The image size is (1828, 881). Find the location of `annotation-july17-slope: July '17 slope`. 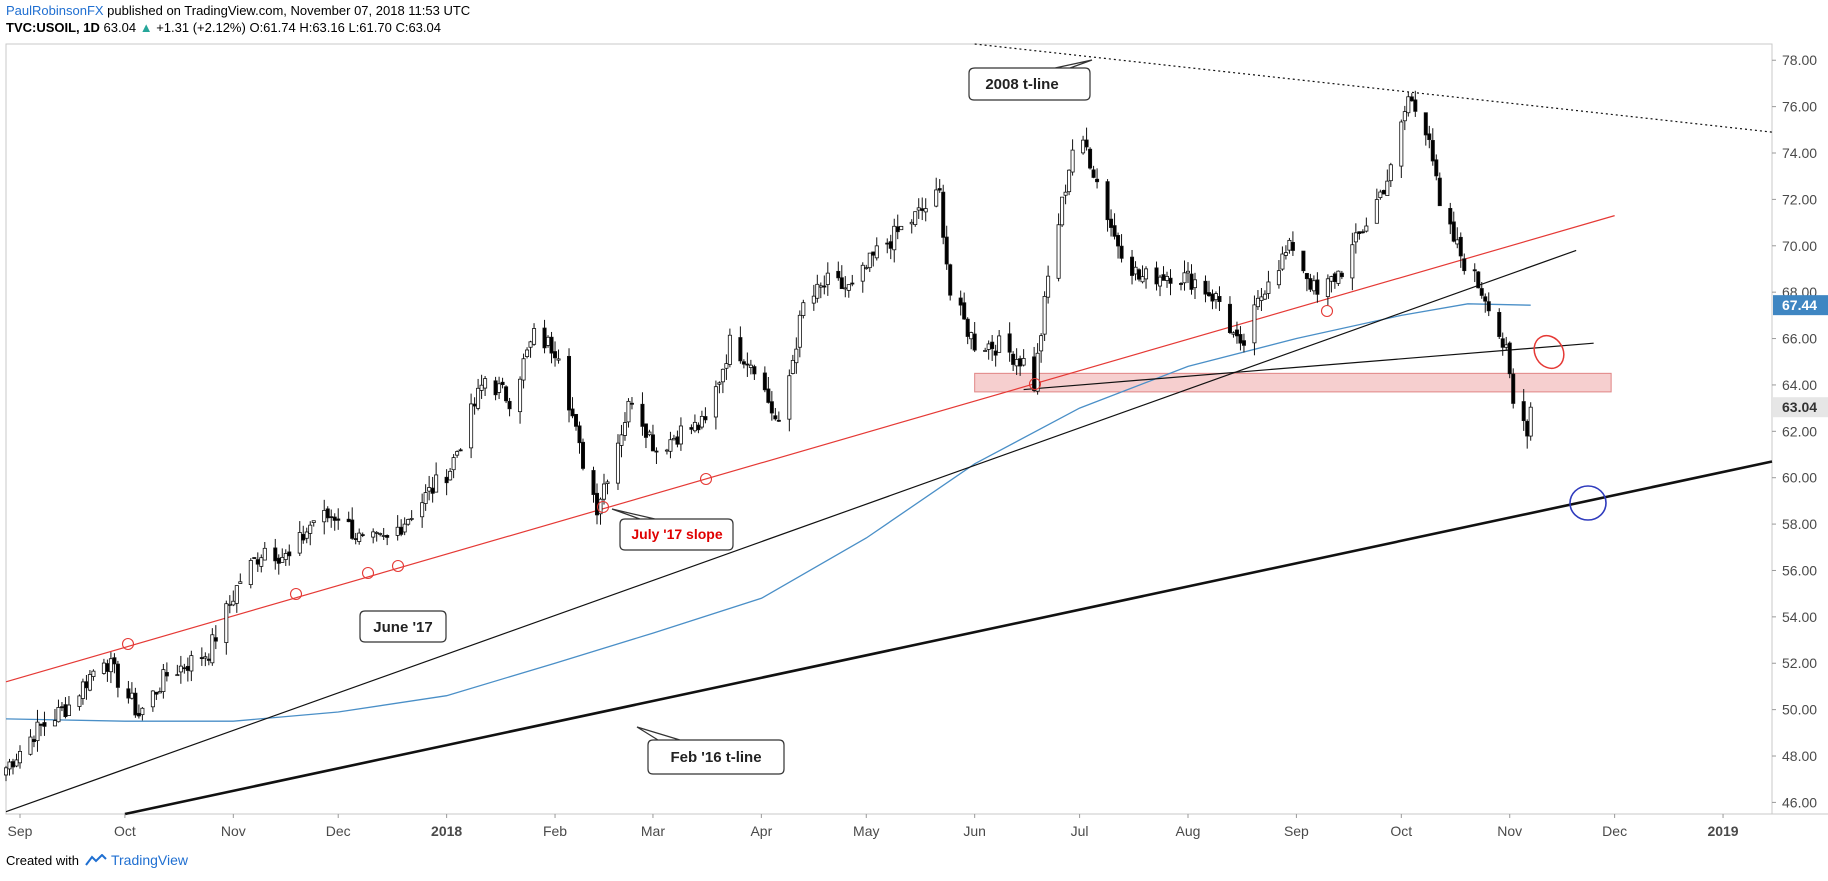

annotation-july17-slope: July '17 slope is located at coordinates (672, 529).